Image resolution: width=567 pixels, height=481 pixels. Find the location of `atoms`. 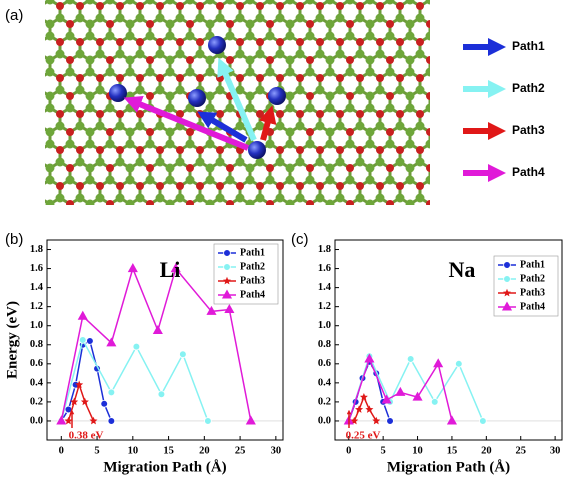

atoms is located at coordinates (197, 71).